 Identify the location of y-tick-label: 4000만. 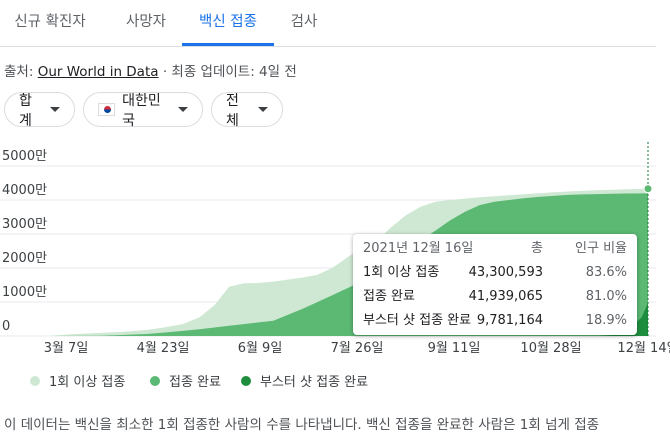
(24, 190).